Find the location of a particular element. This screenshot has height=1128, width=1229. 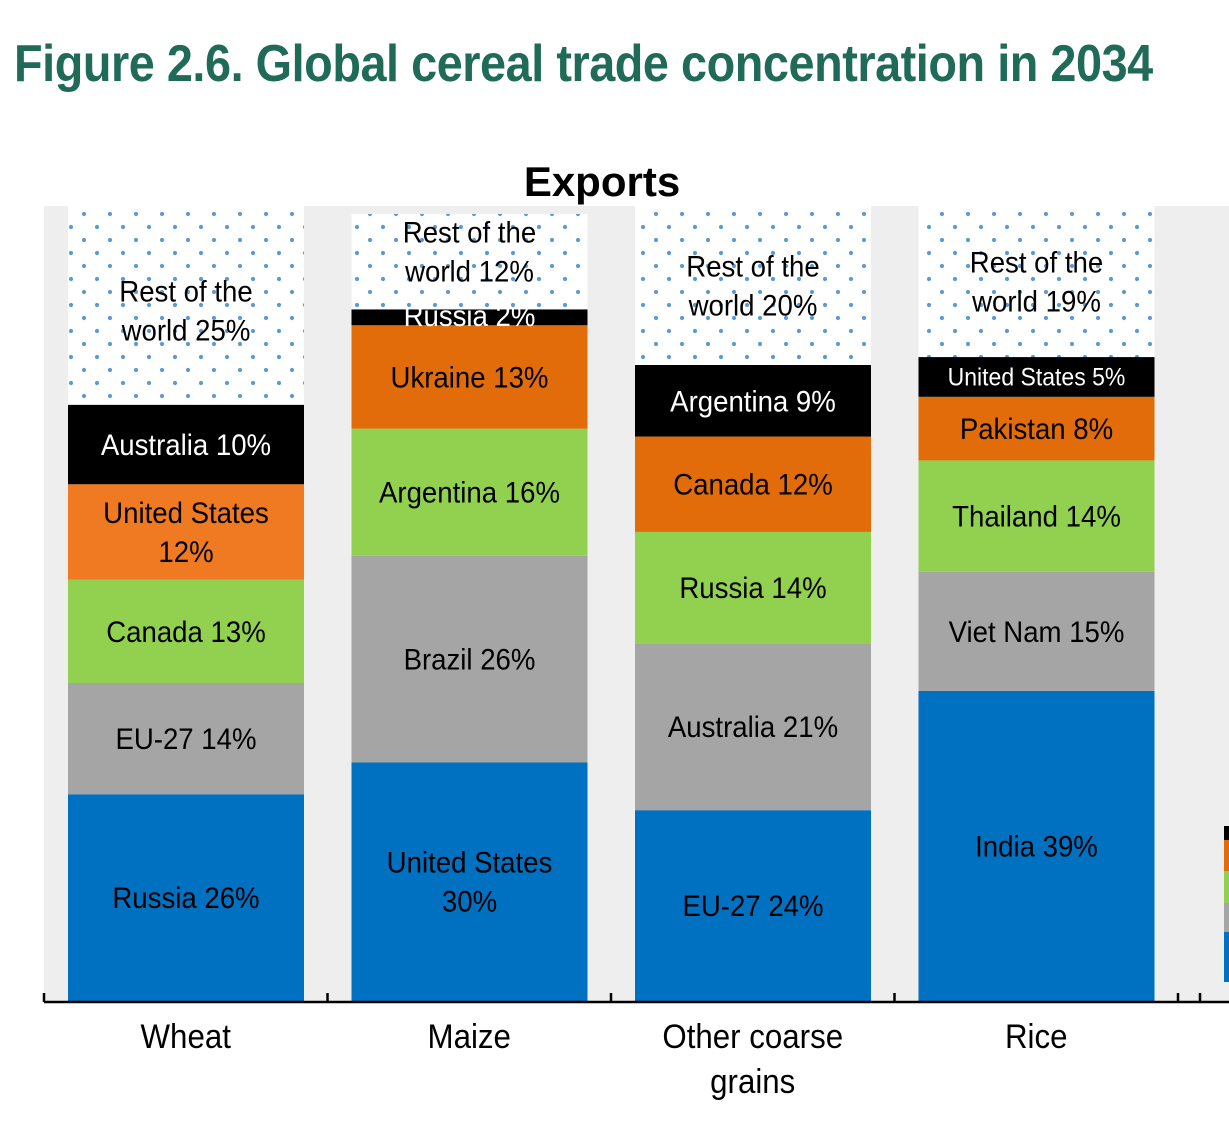

data-label: Argentina 9% is located at coordinates (753, 401).